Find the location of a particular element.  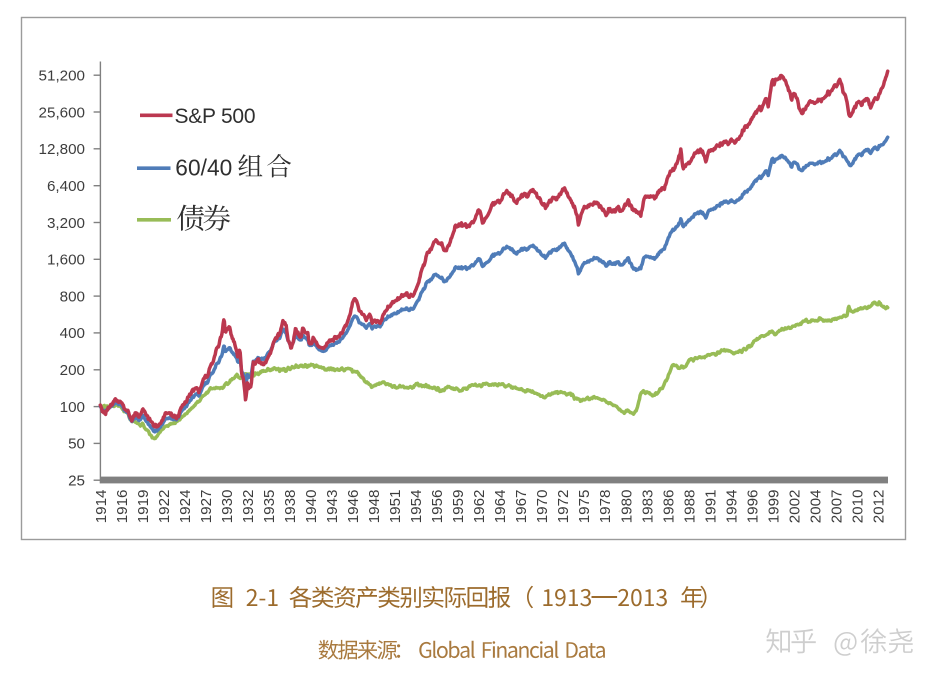

svg-text: 1914 is located at coordinates (101, 507).